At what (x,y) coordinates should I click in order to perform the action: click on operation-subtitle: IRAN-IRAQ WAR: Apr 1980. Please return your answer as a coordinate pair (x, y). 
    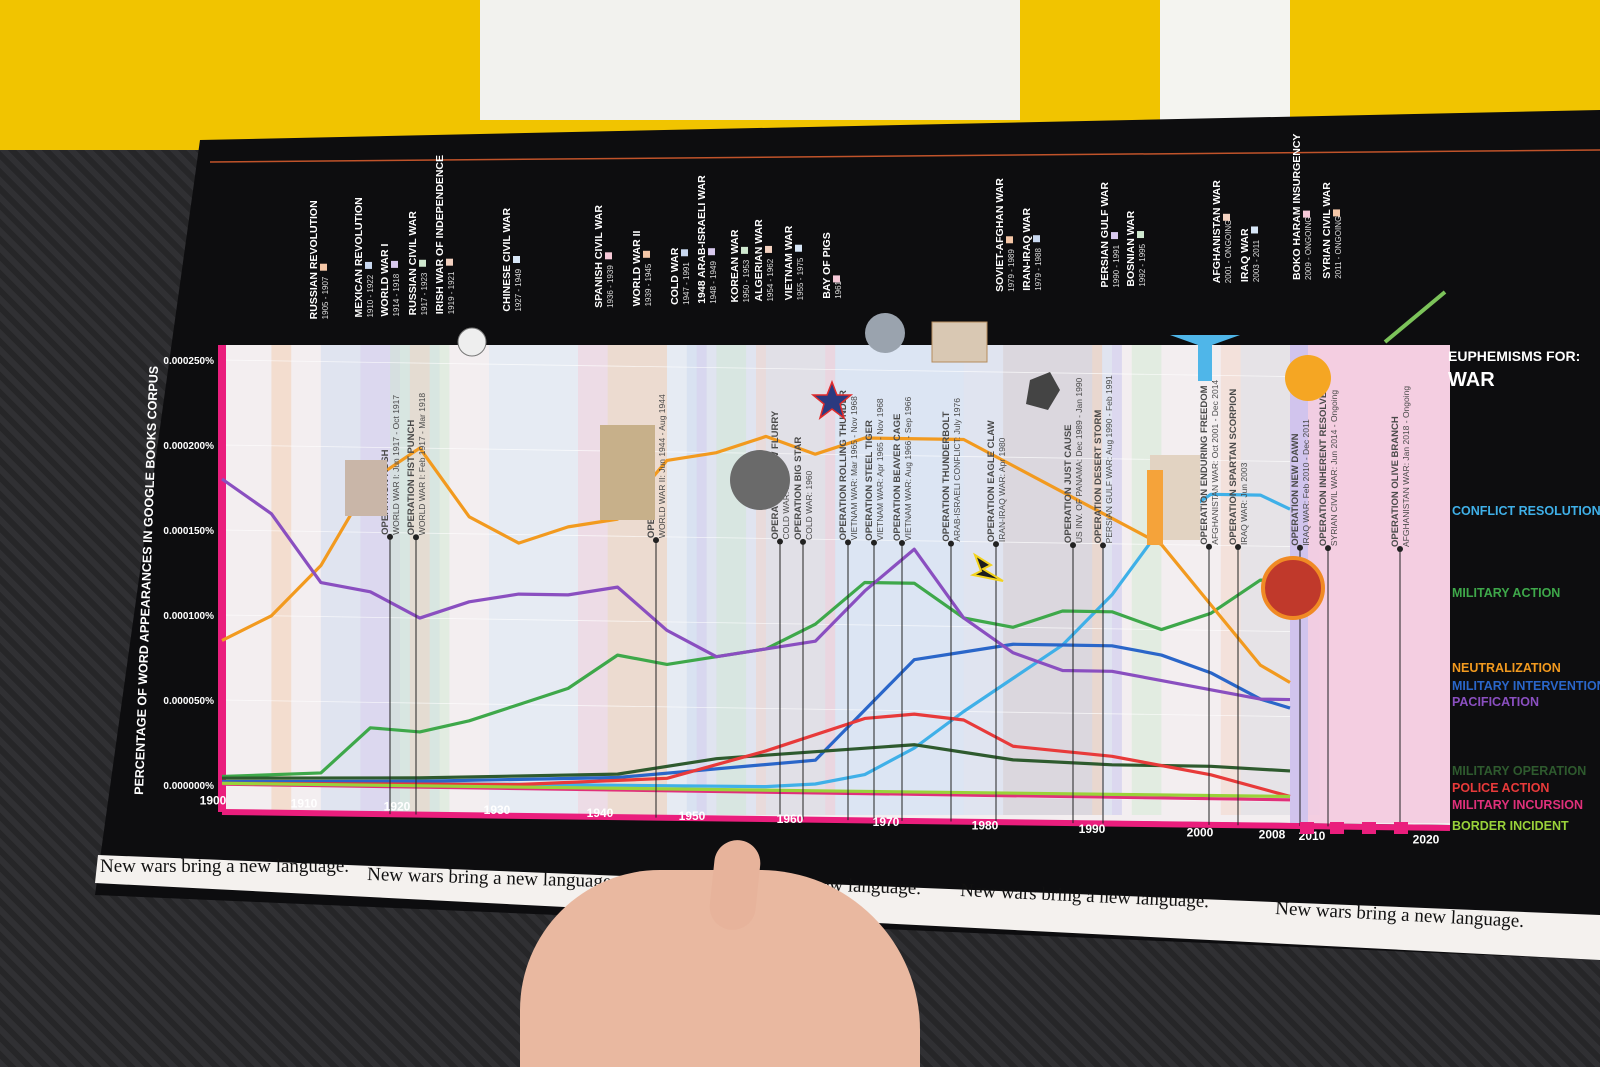
    Looking at the image, I should click on (1002, 489).